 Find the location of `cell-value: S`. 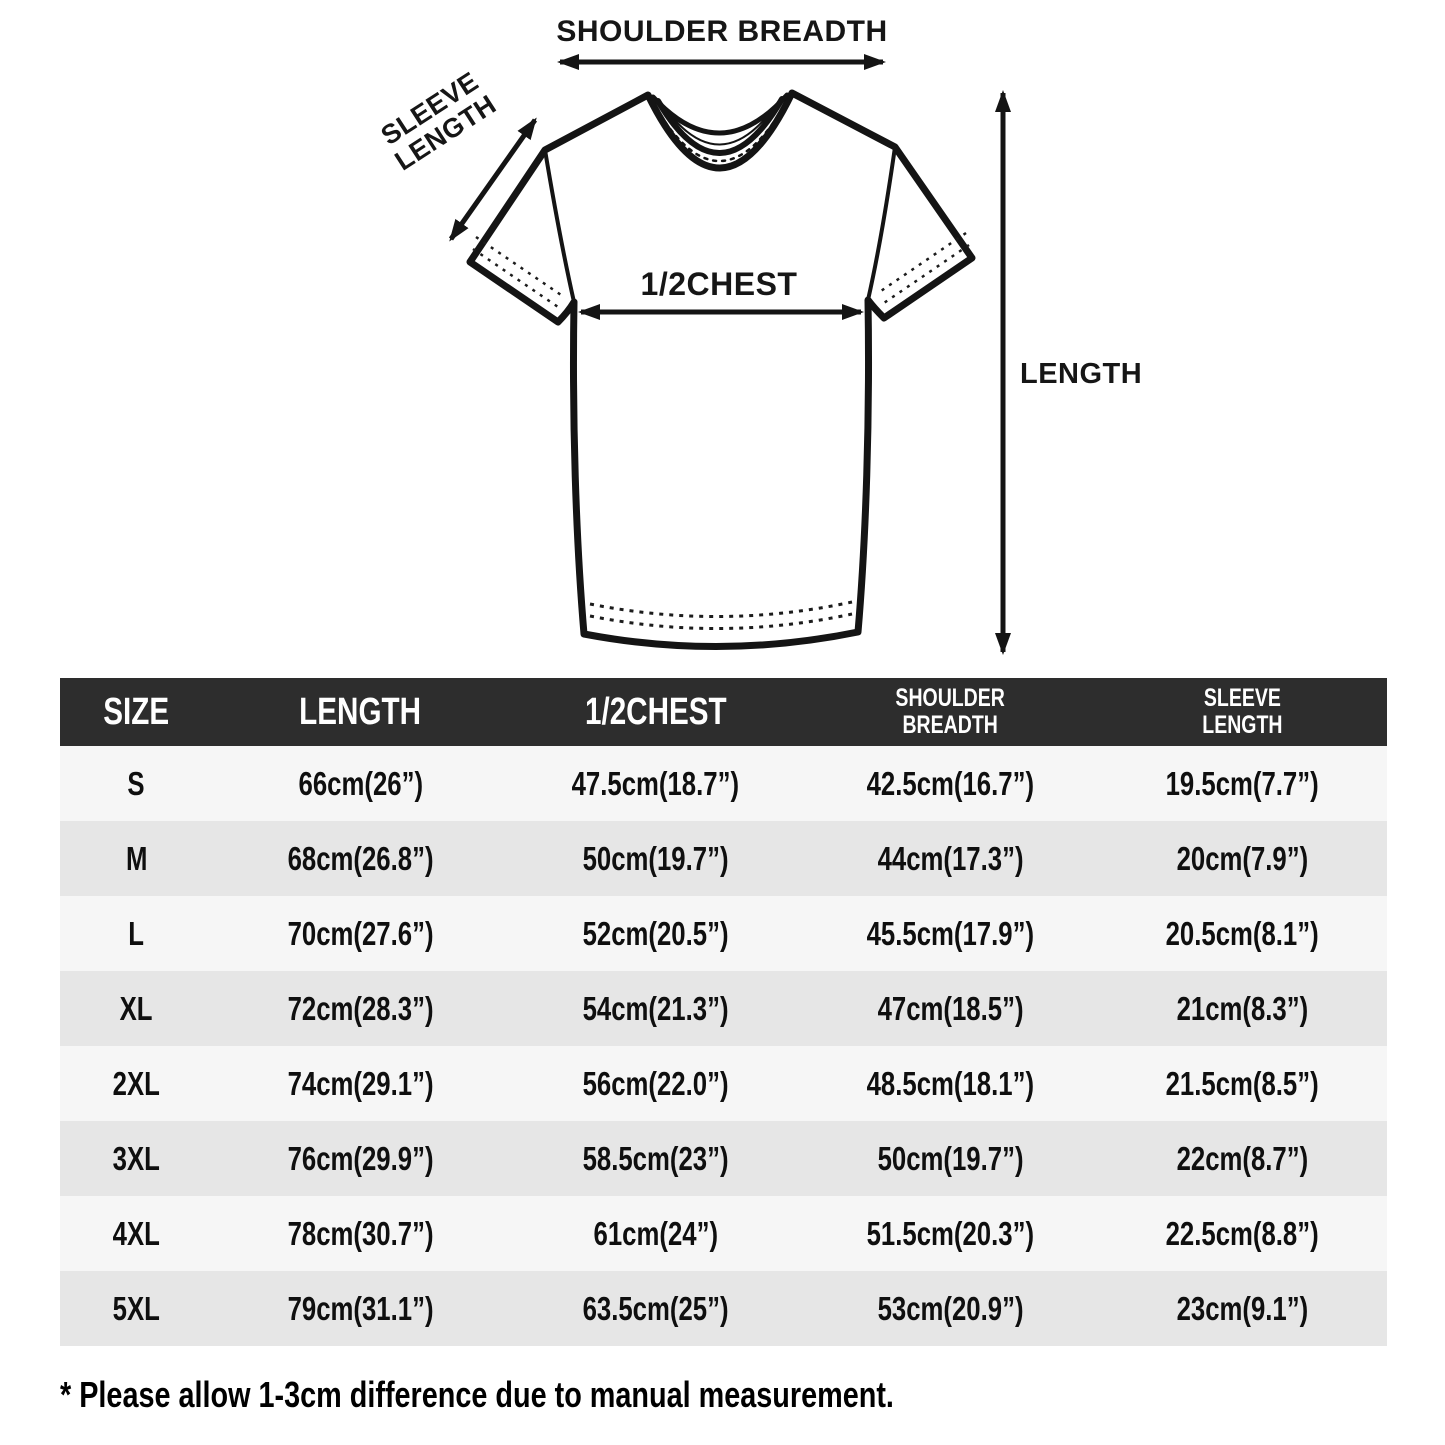

cell-value: S is located at coordinates (136, 783).